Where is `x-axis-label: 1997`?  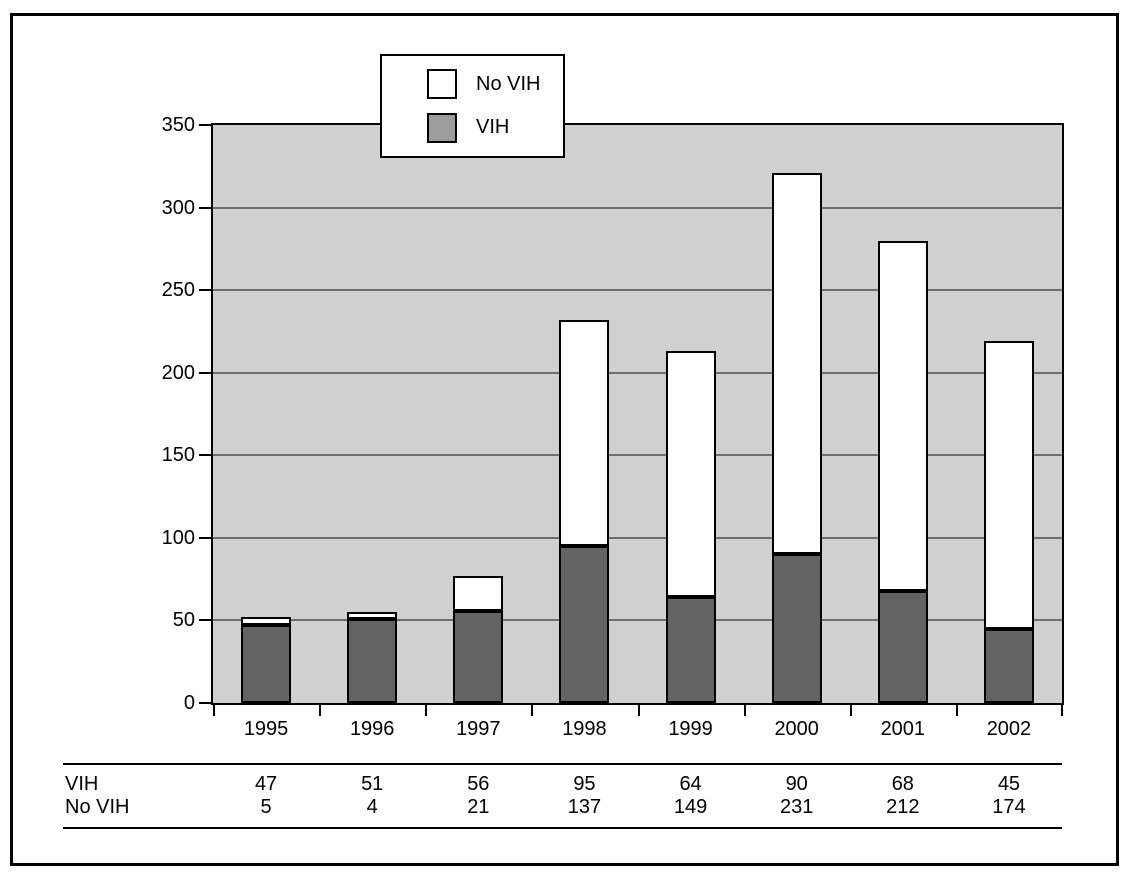
x-axis-label: 1997 is located at coordinates (478, 729).